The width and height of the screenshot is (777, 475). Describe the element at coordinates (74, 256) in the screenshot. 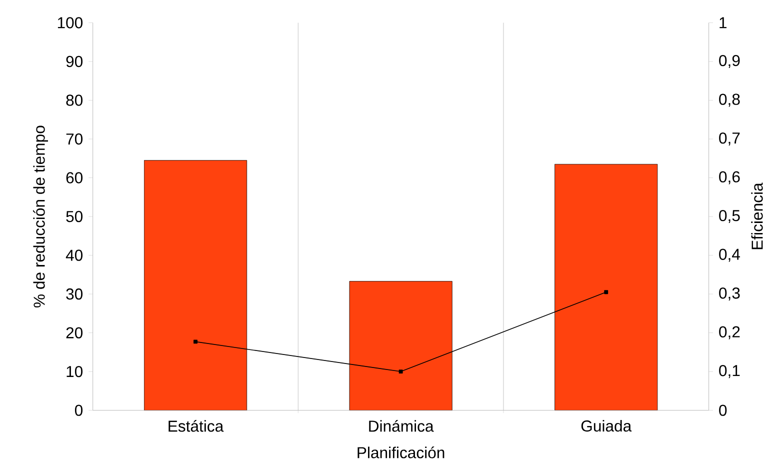

I see `y-tick-label: 40` at that location.